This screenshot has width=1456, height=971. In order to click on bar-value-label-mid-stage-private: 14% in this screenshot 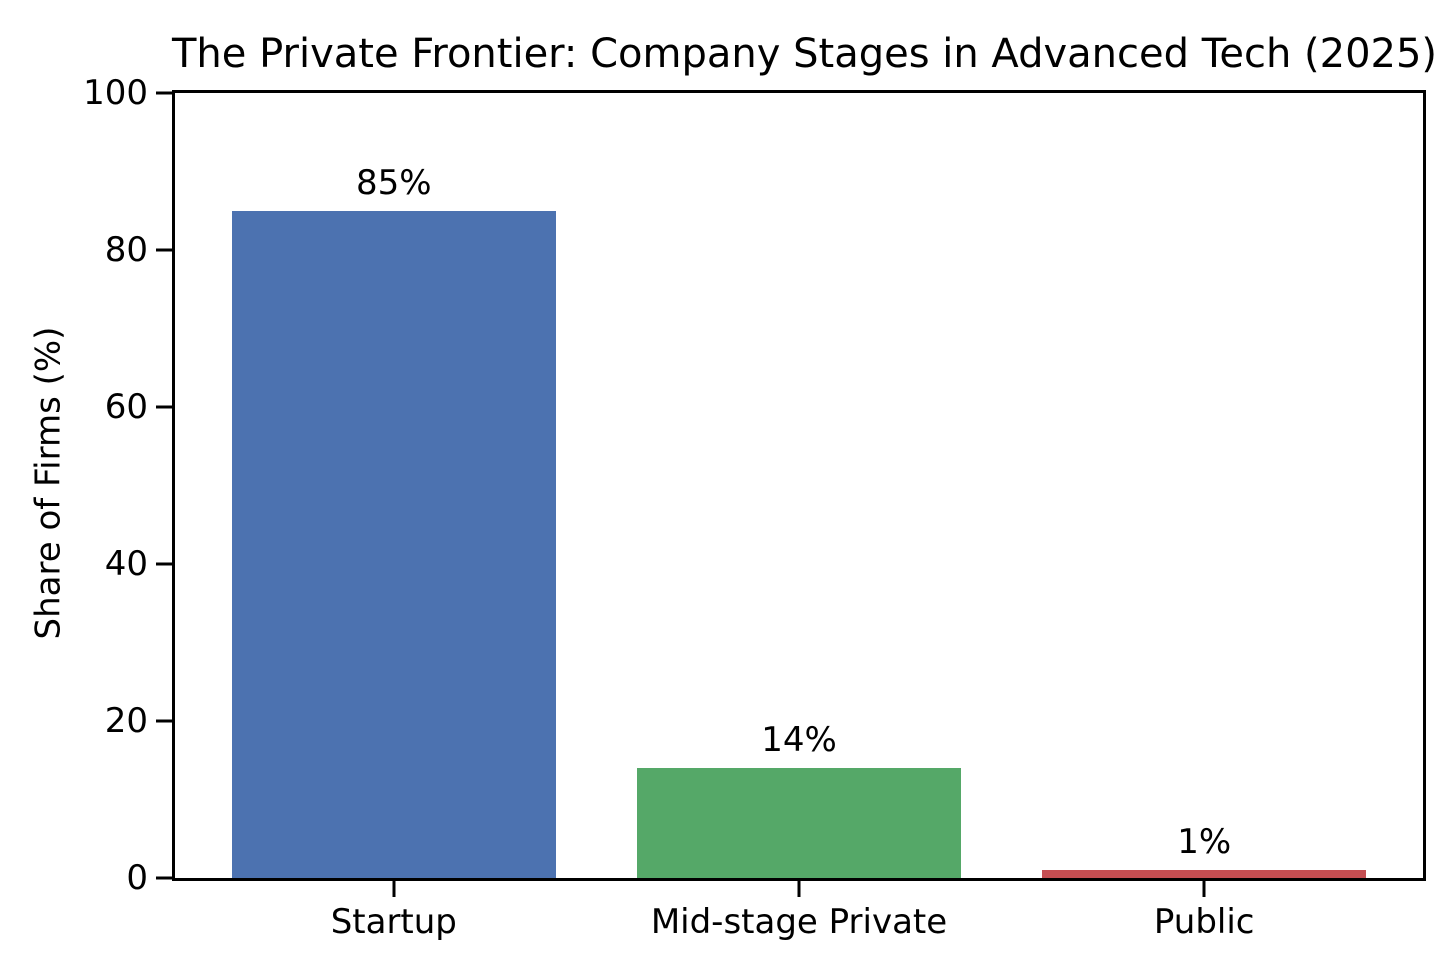, I will do `click(799, 740)`.